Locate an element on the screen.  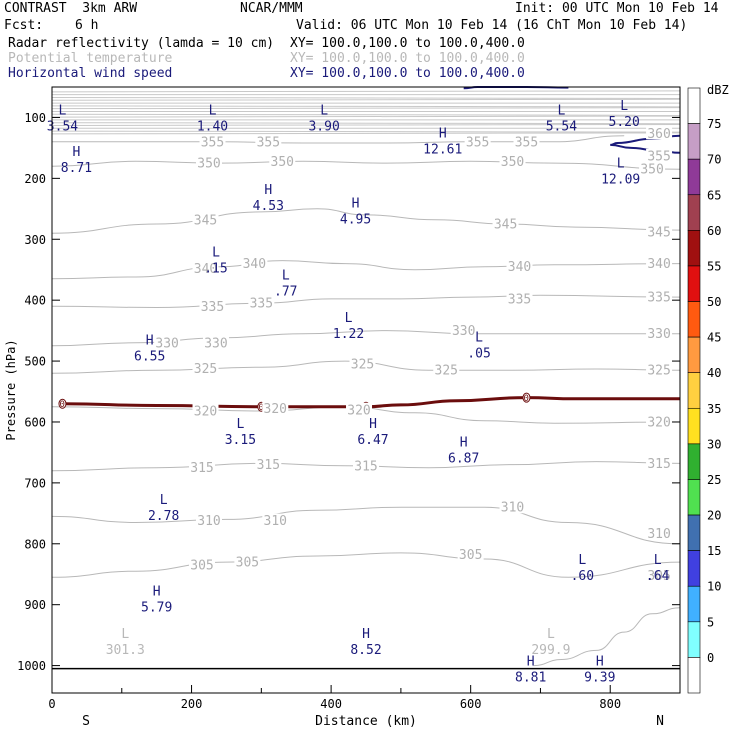
wind-extremum-value: 8.52 is located at coordinates (365, 650).